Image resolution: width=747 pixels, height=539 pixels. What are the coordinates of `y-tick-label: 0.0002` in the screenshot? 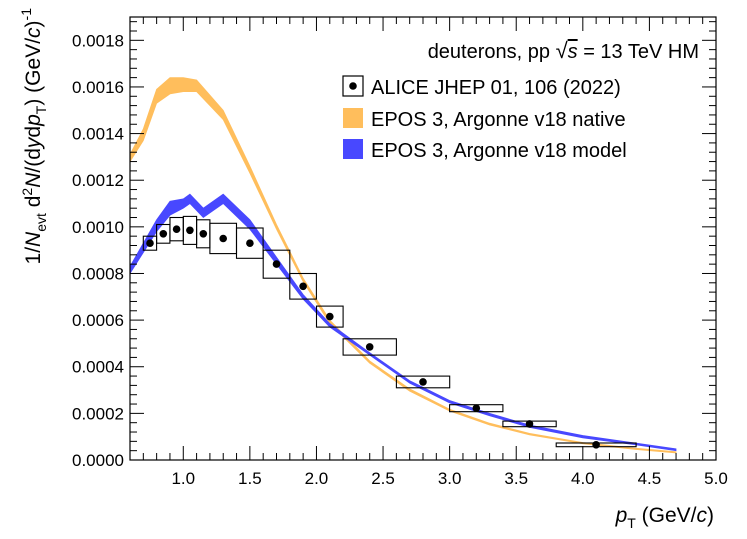 It's located at (98, 413).